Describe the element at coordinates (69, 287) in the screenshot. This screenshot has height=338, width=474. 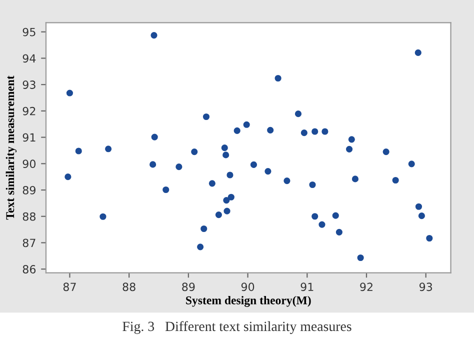
I see `x-tick-label: 87` at that location.